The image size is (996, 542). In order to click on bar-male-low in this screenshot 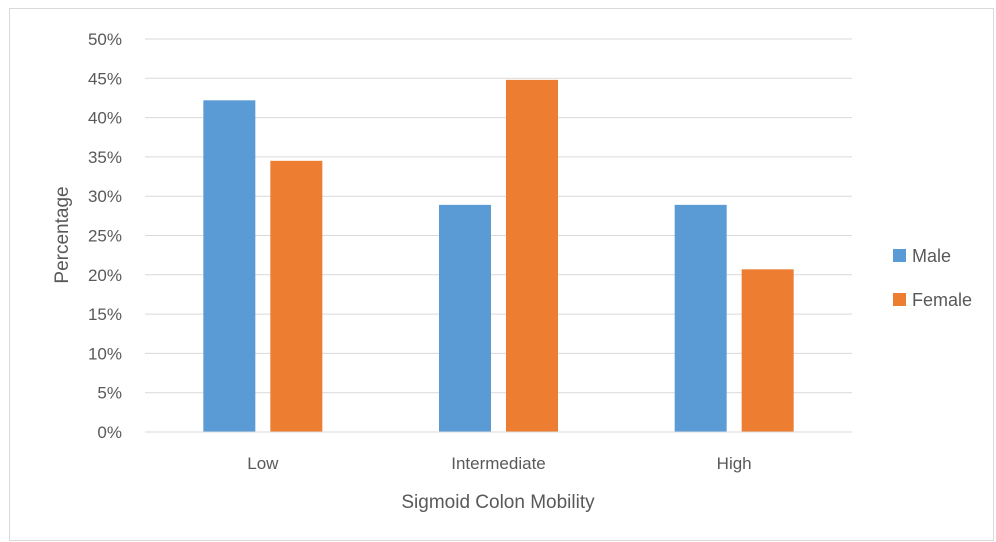, I will do `click(229, 266)`.